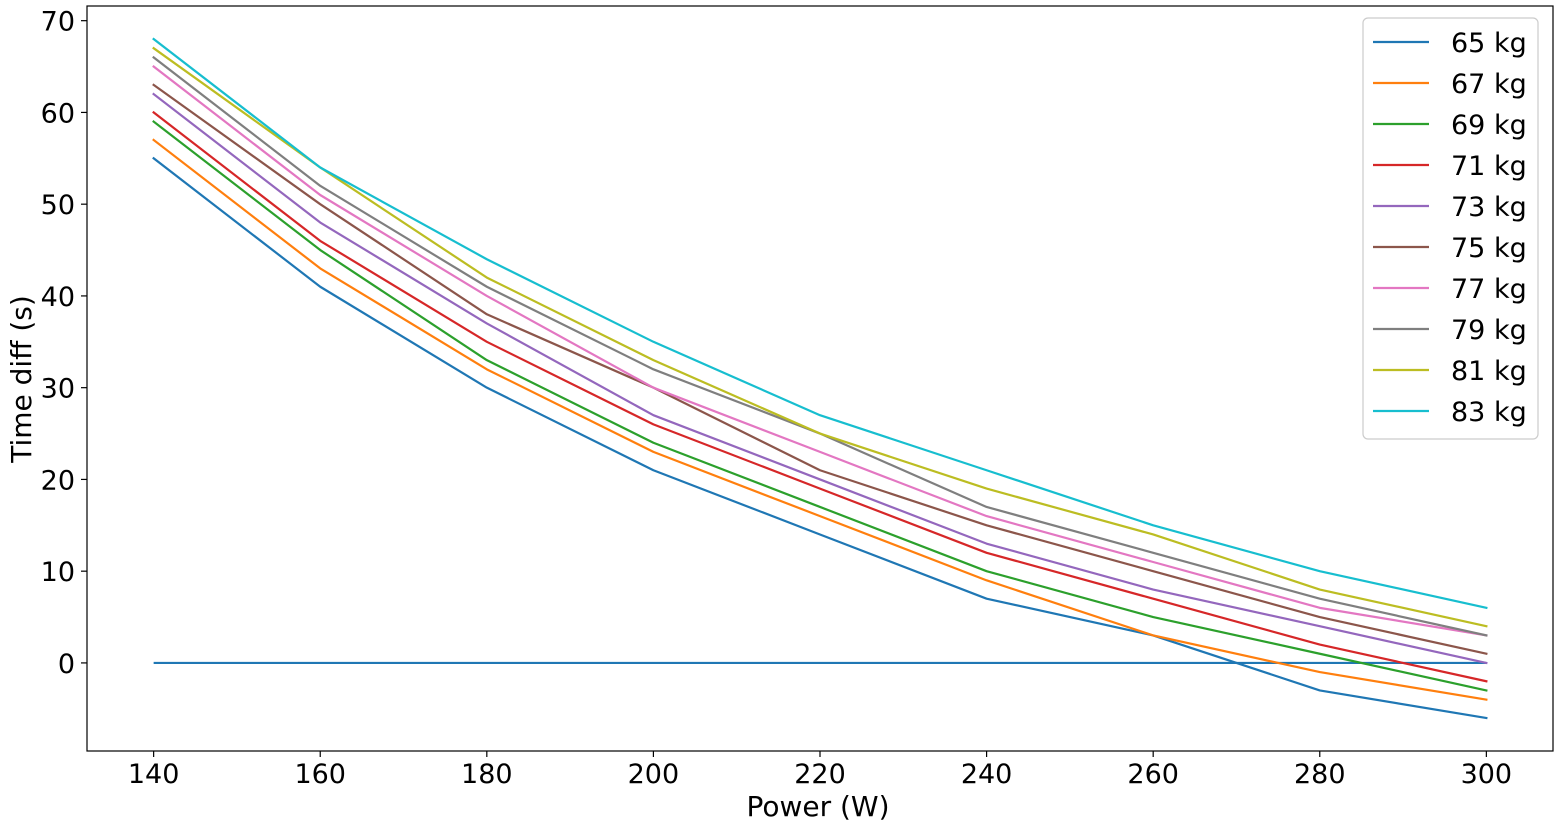 This screenshot has width=1560, height=826. I want to click on y-tick-label: 60, so click(58, 113).